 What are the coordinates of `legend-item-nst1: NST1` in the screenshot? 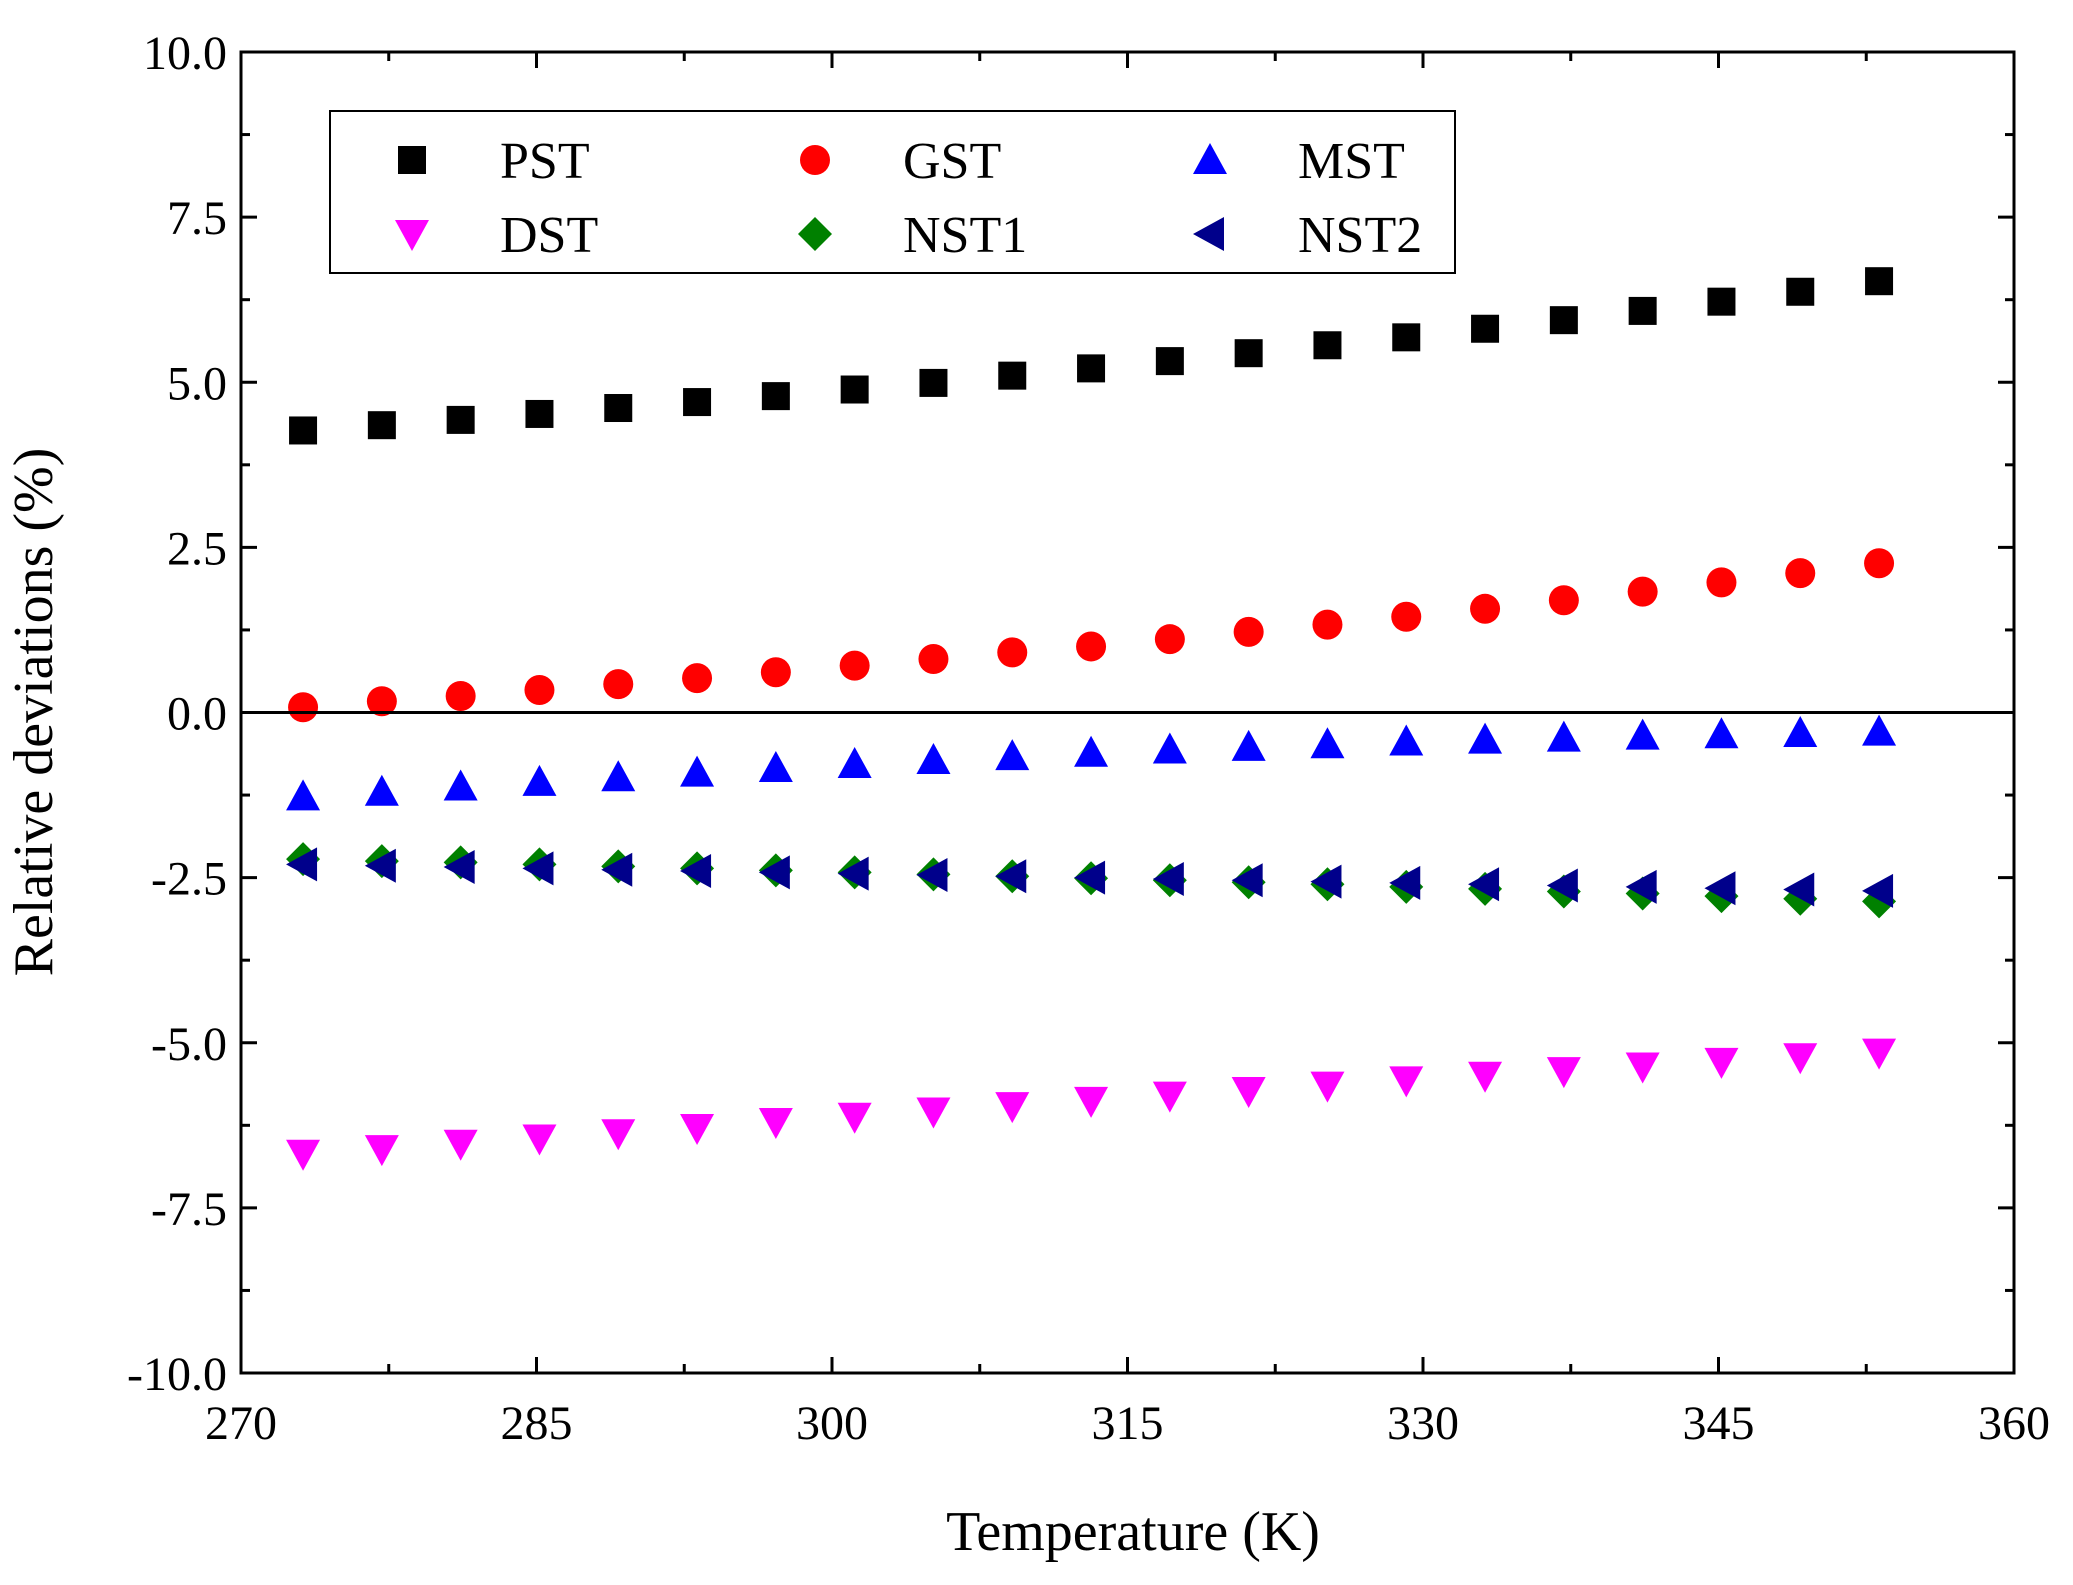 It's located at (912, 235).